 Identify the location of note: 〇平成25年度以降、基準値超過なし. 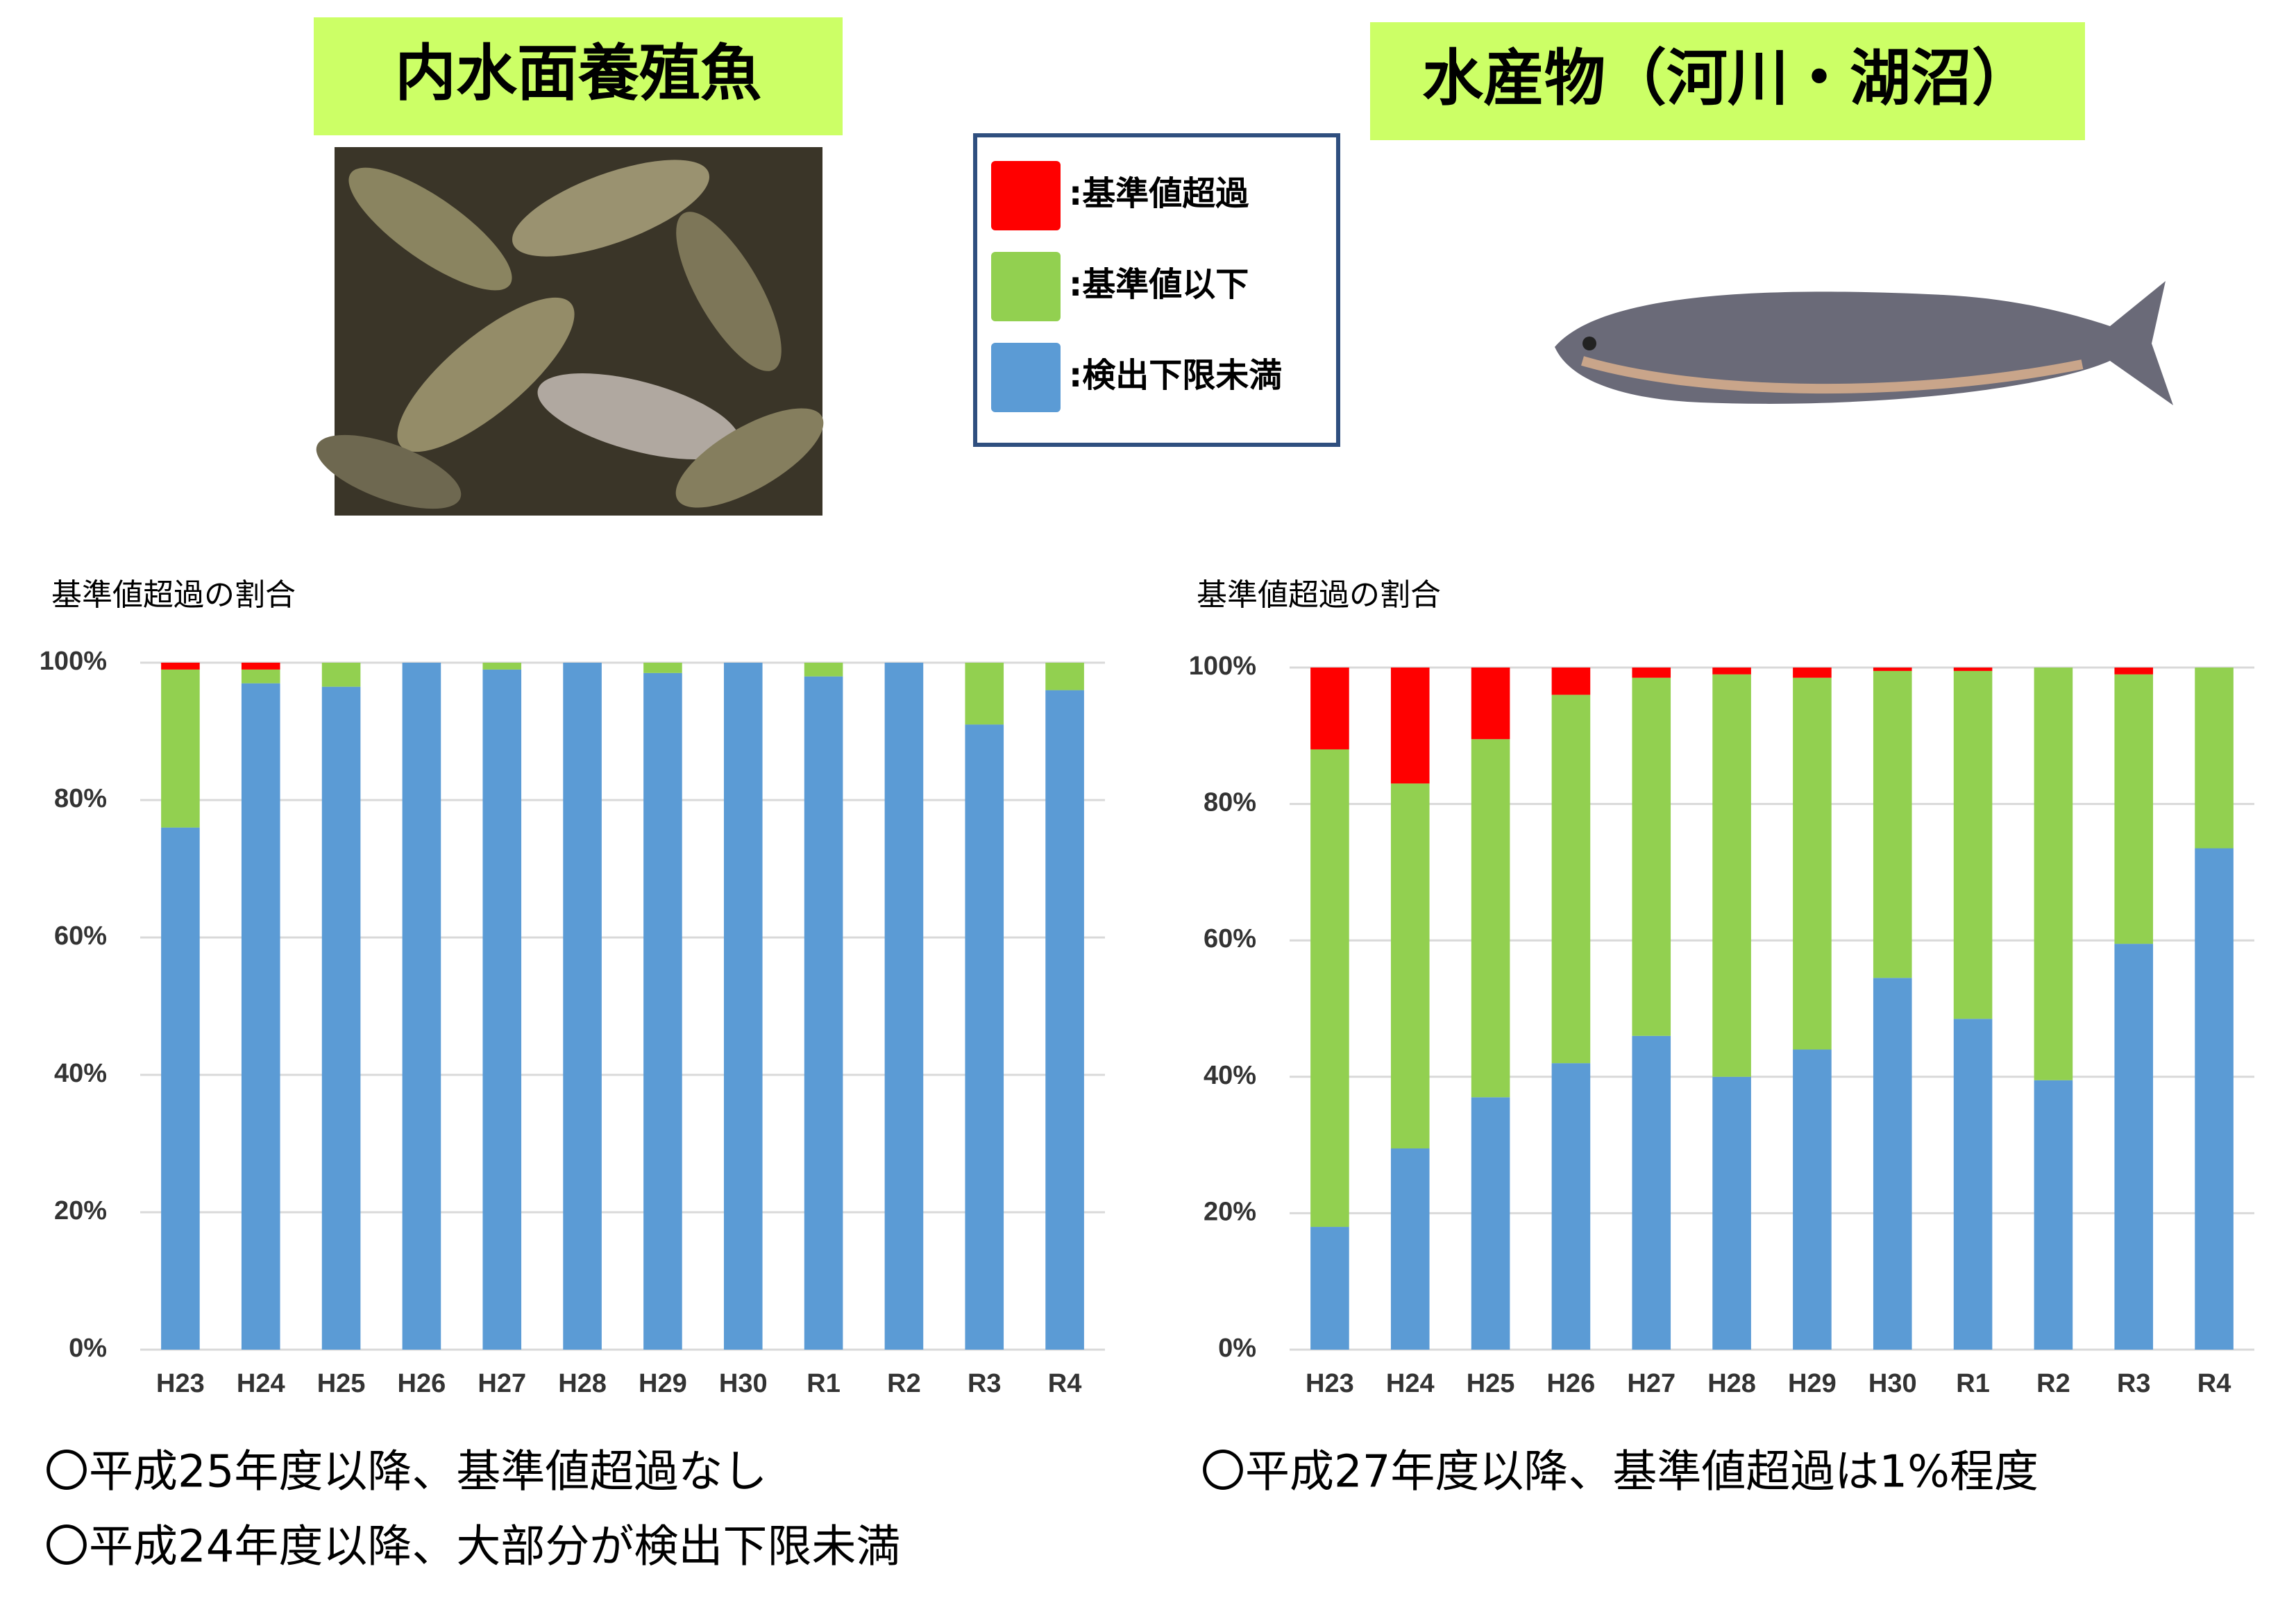
(405, 1472).